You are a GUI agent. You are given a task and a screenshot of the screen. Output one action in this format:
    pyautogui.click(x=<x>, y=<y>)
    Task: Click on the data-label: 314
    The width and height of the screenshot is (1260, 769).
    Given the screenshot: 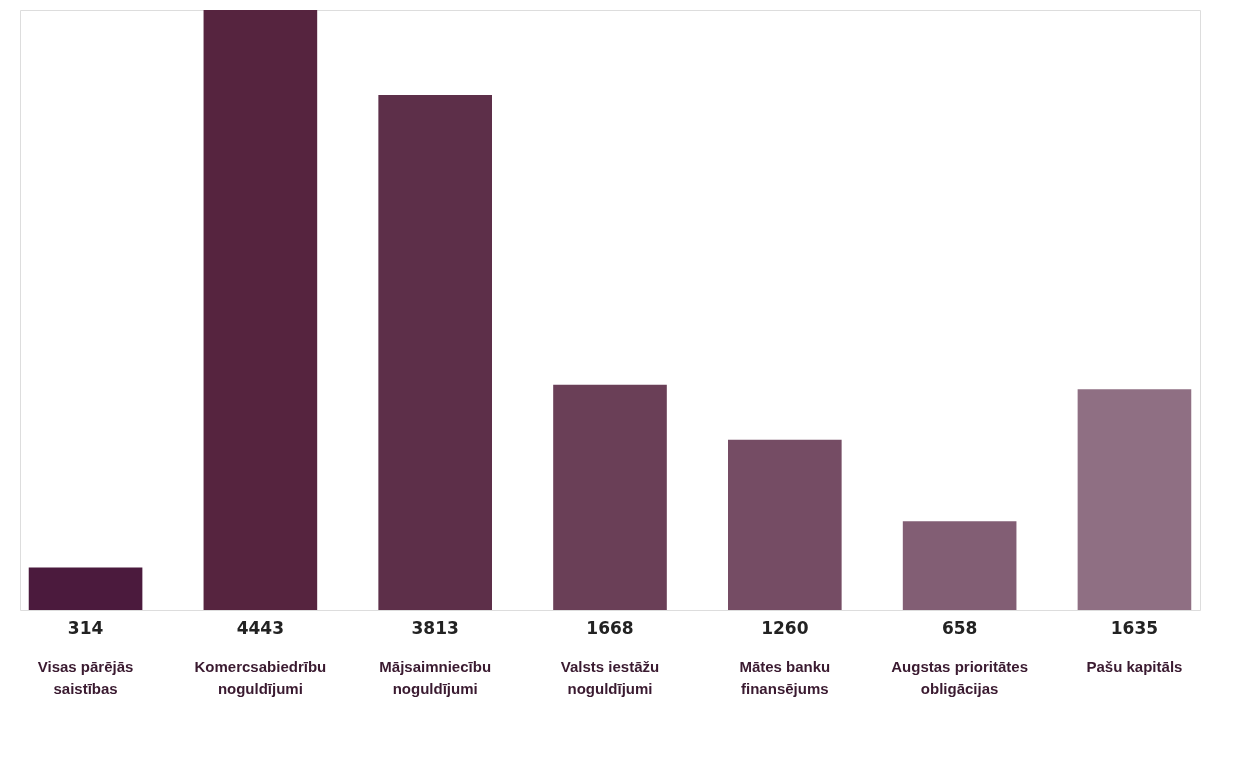 What is the action you would take?
    pyautogui.click(x=85, y=628)
    